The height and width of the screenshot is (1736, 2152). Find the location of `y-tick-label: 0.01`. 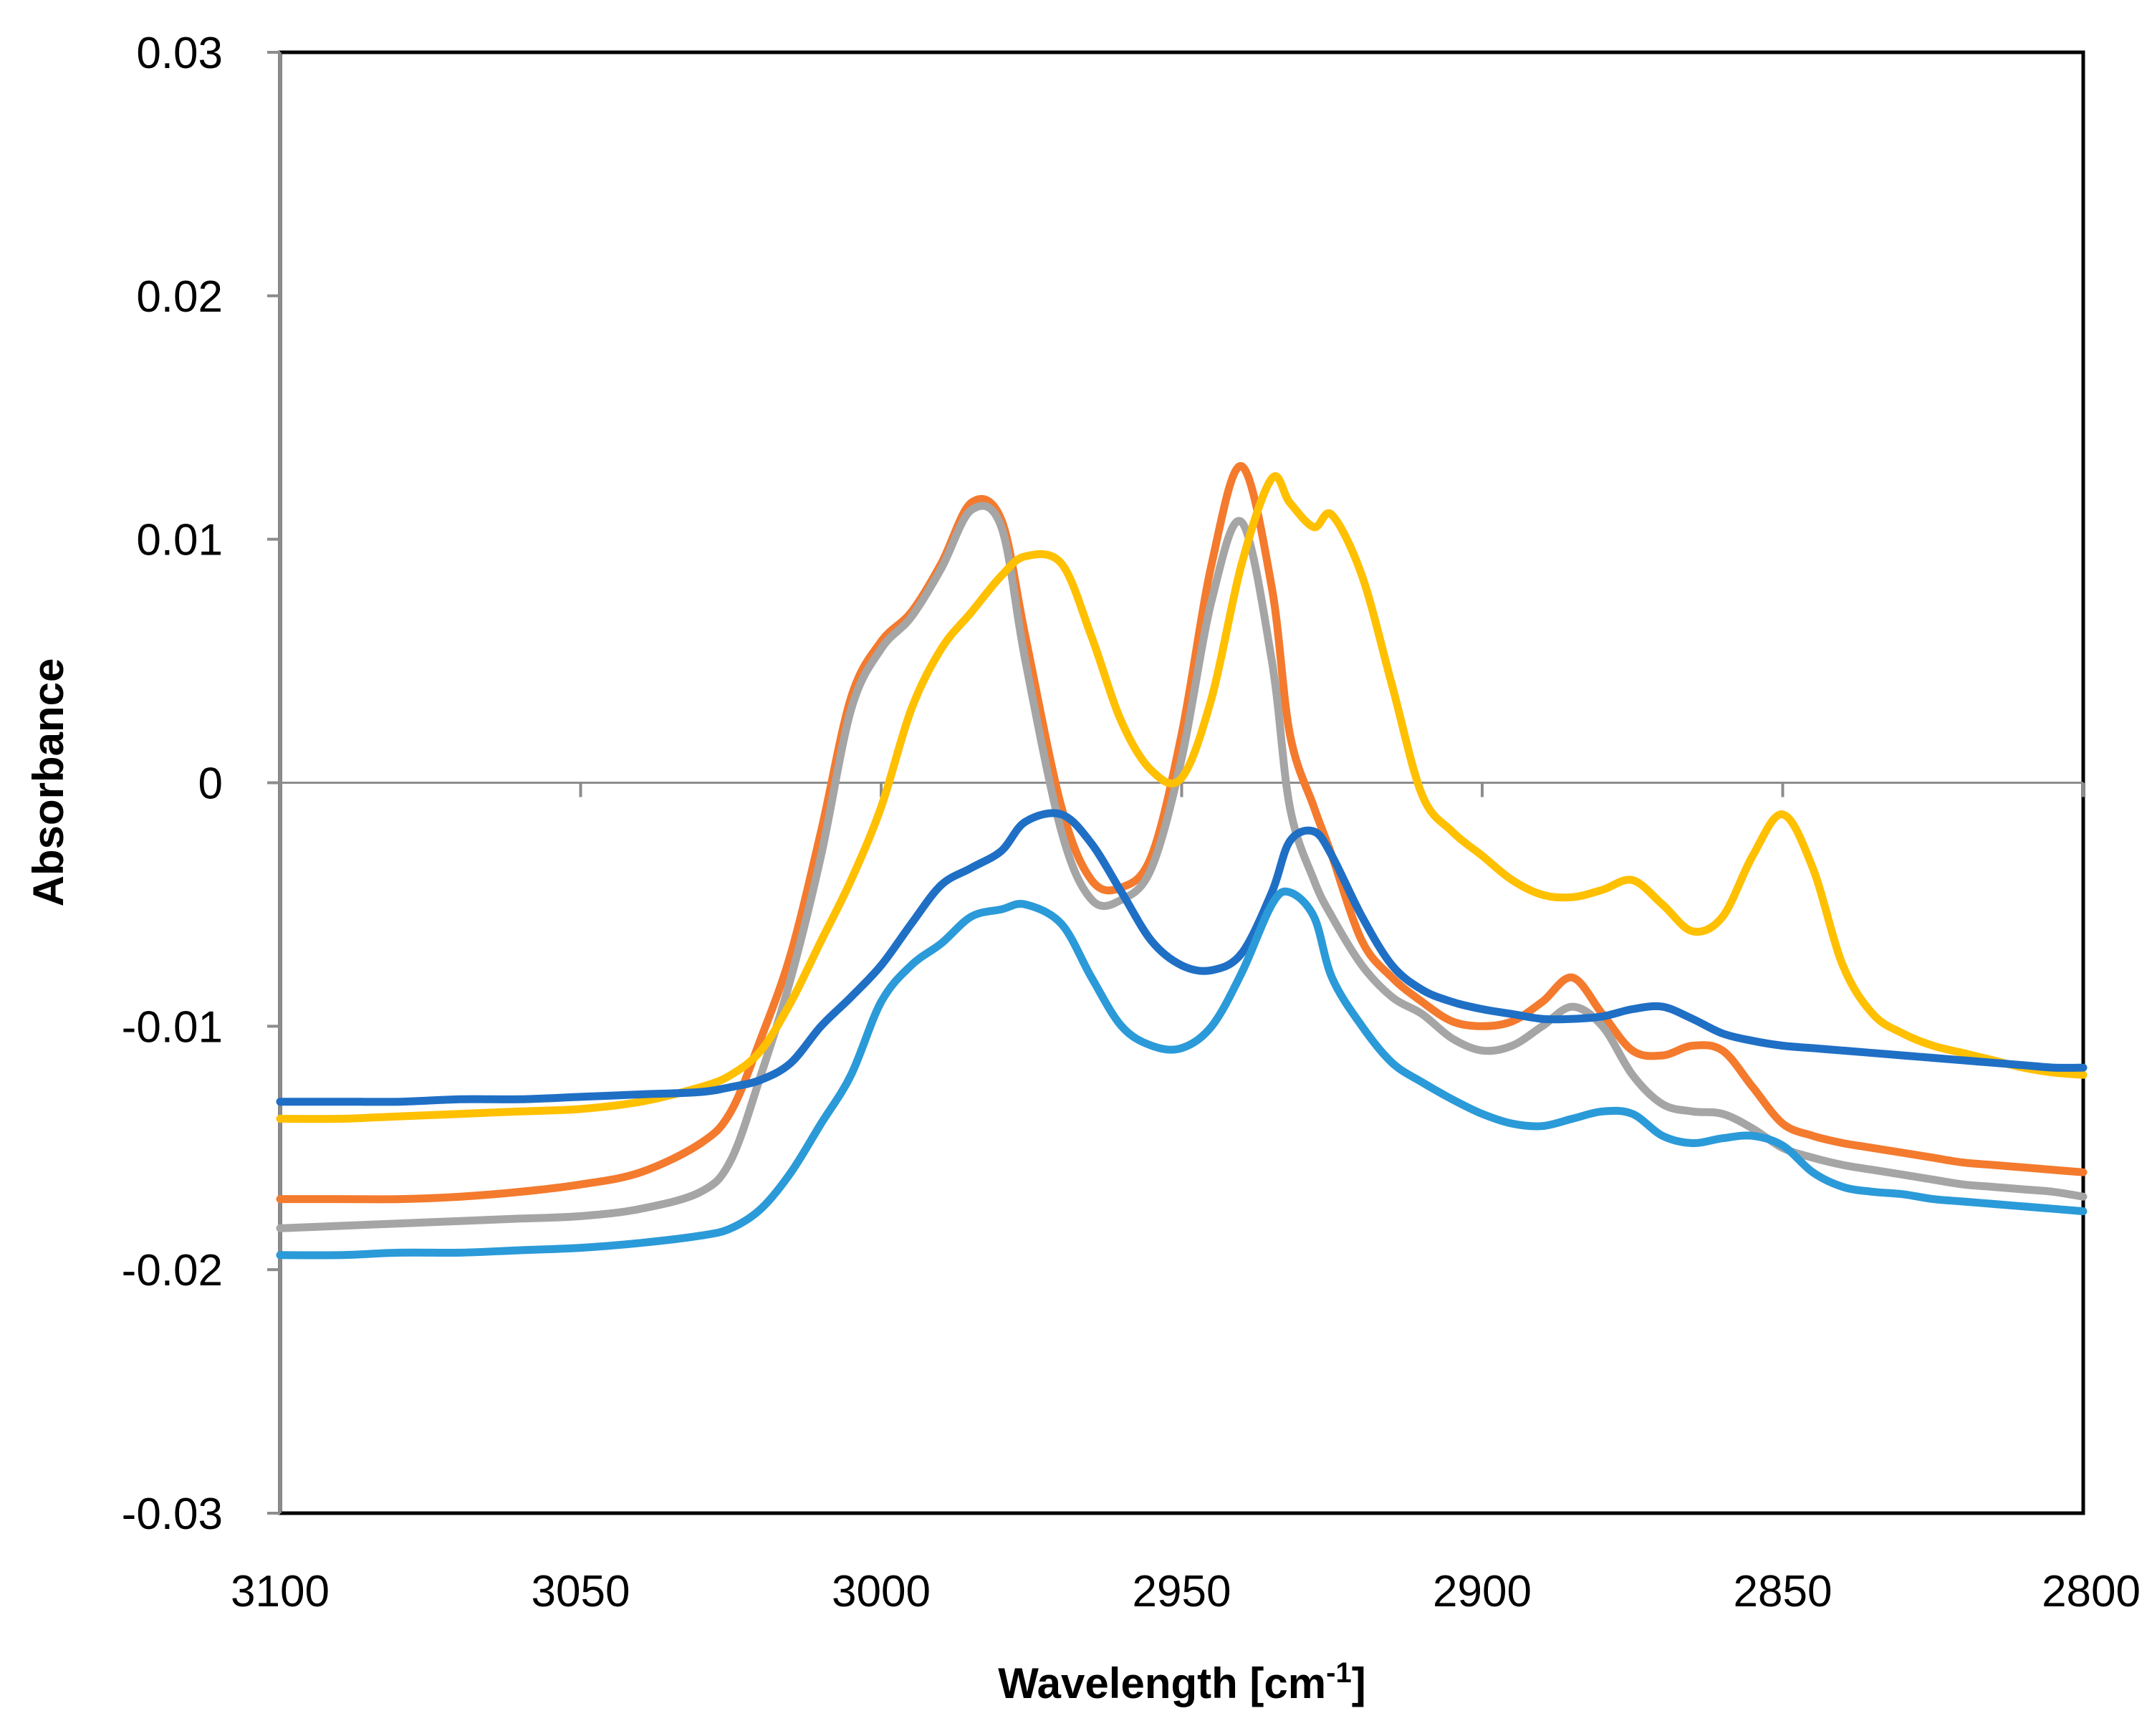

y-tick-label: 0.01 is located at coordinates (180, 540).